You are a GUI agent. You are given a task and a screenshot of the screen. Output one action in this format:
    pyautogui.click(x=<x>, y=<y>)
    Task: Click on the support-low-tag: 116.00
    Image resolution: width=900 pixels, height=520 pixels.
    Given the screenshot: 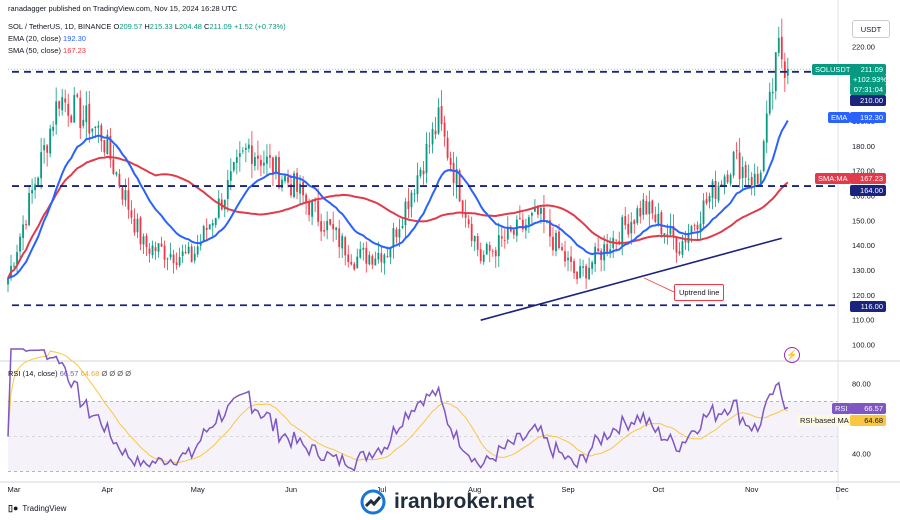 What is the action you would take?
    pyautogui.click(x=868, y=306)
    